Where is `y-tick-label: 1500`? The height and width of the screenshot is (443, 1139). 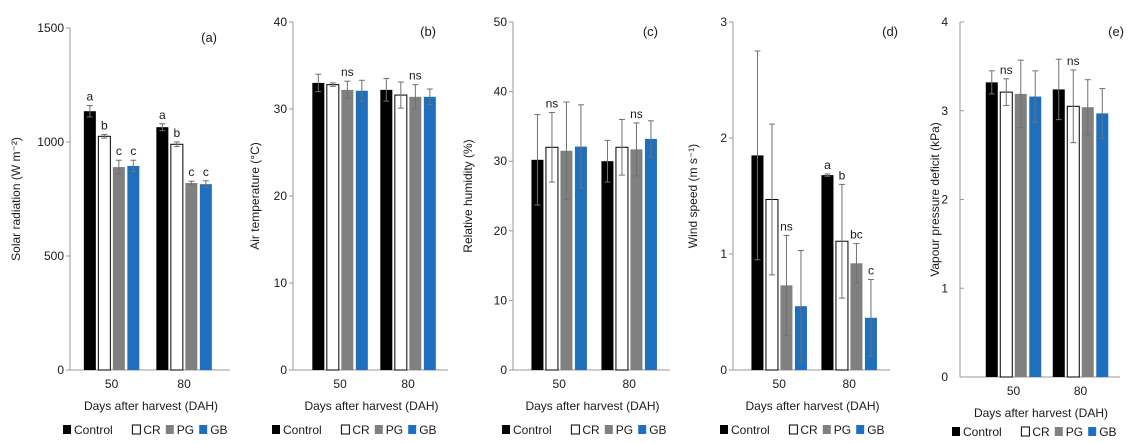
y-tick-label: 1500 is located at coordinates (50, 28).